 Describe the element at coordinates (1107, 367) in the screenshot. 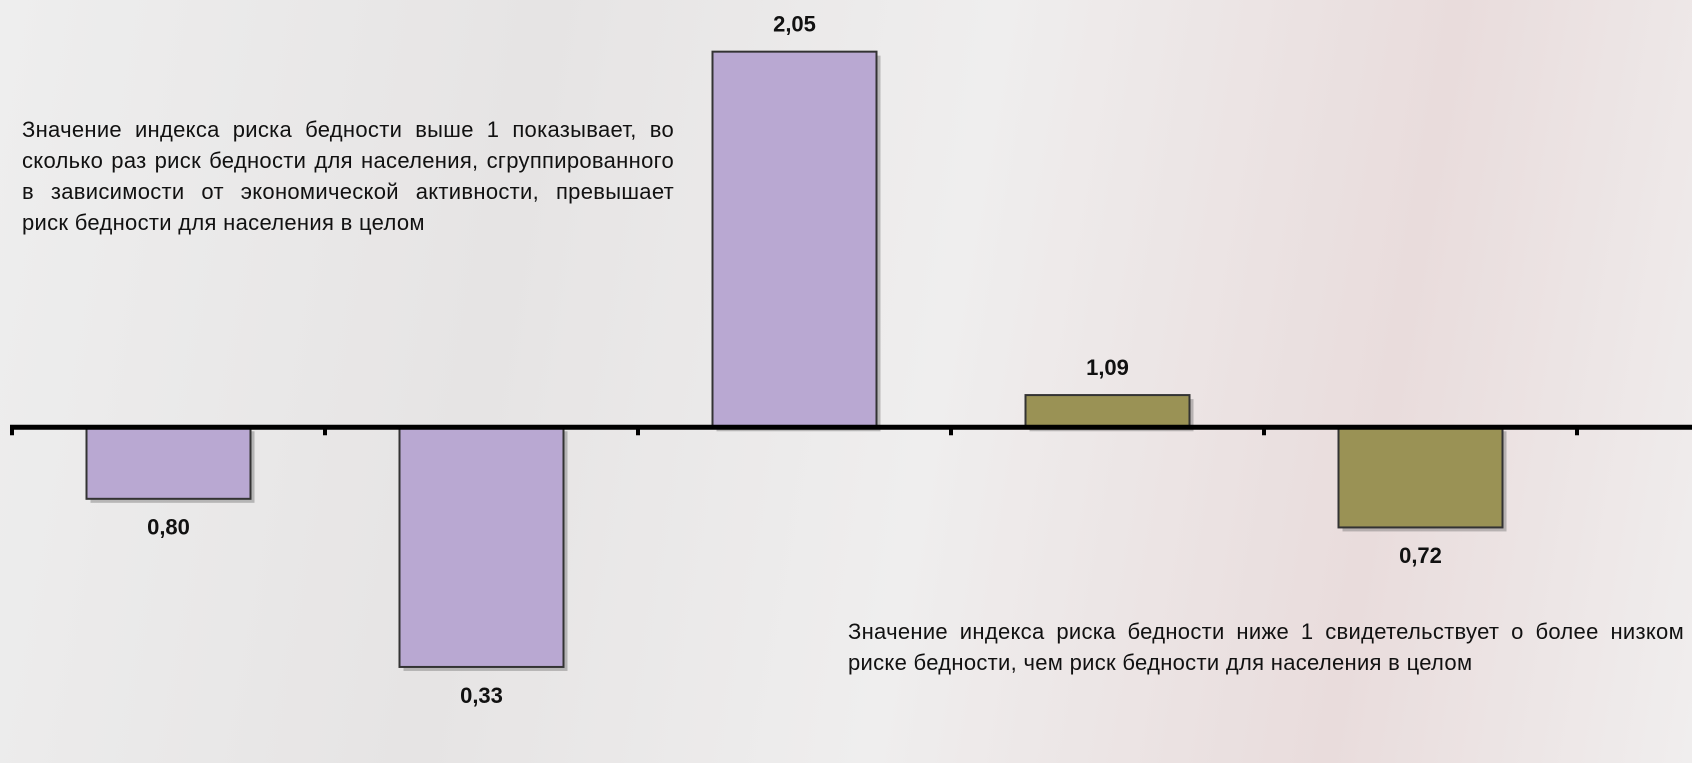

I see `data-label: 1,09` at that location.